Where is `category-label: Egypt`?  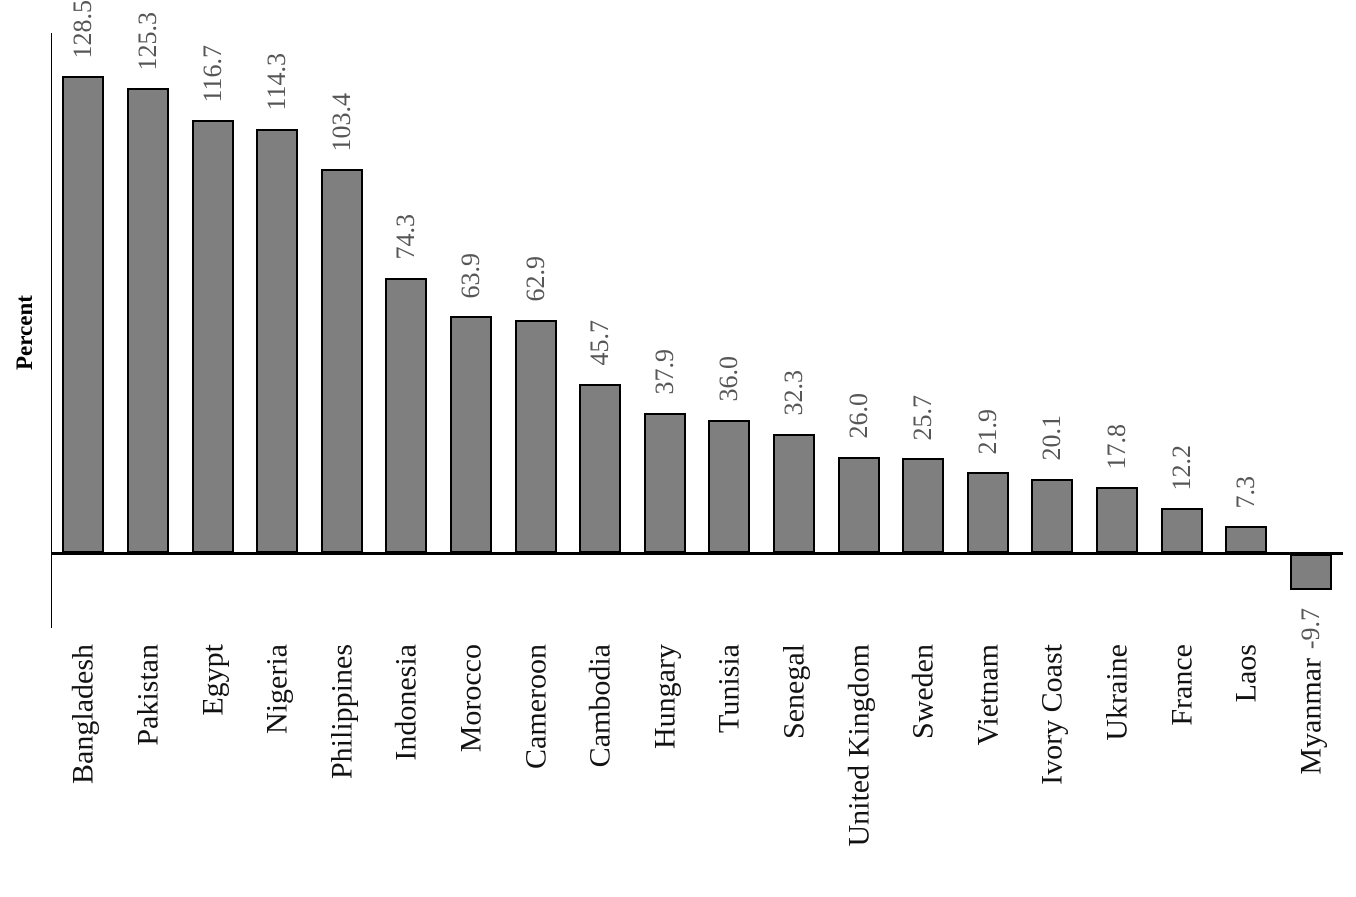
category-label: Egypt is located at coordinates (212, 680).